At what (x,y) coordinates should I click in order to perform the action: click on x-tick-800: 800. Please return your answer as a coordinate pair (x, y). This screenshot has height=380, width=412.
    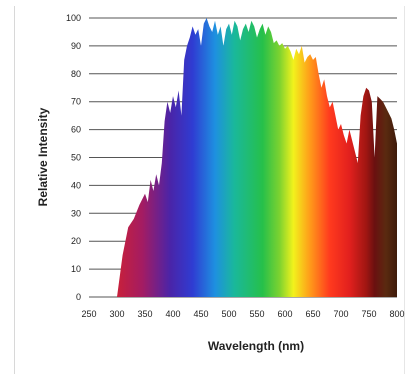
    Looking at the image, I should click on (396, 314).